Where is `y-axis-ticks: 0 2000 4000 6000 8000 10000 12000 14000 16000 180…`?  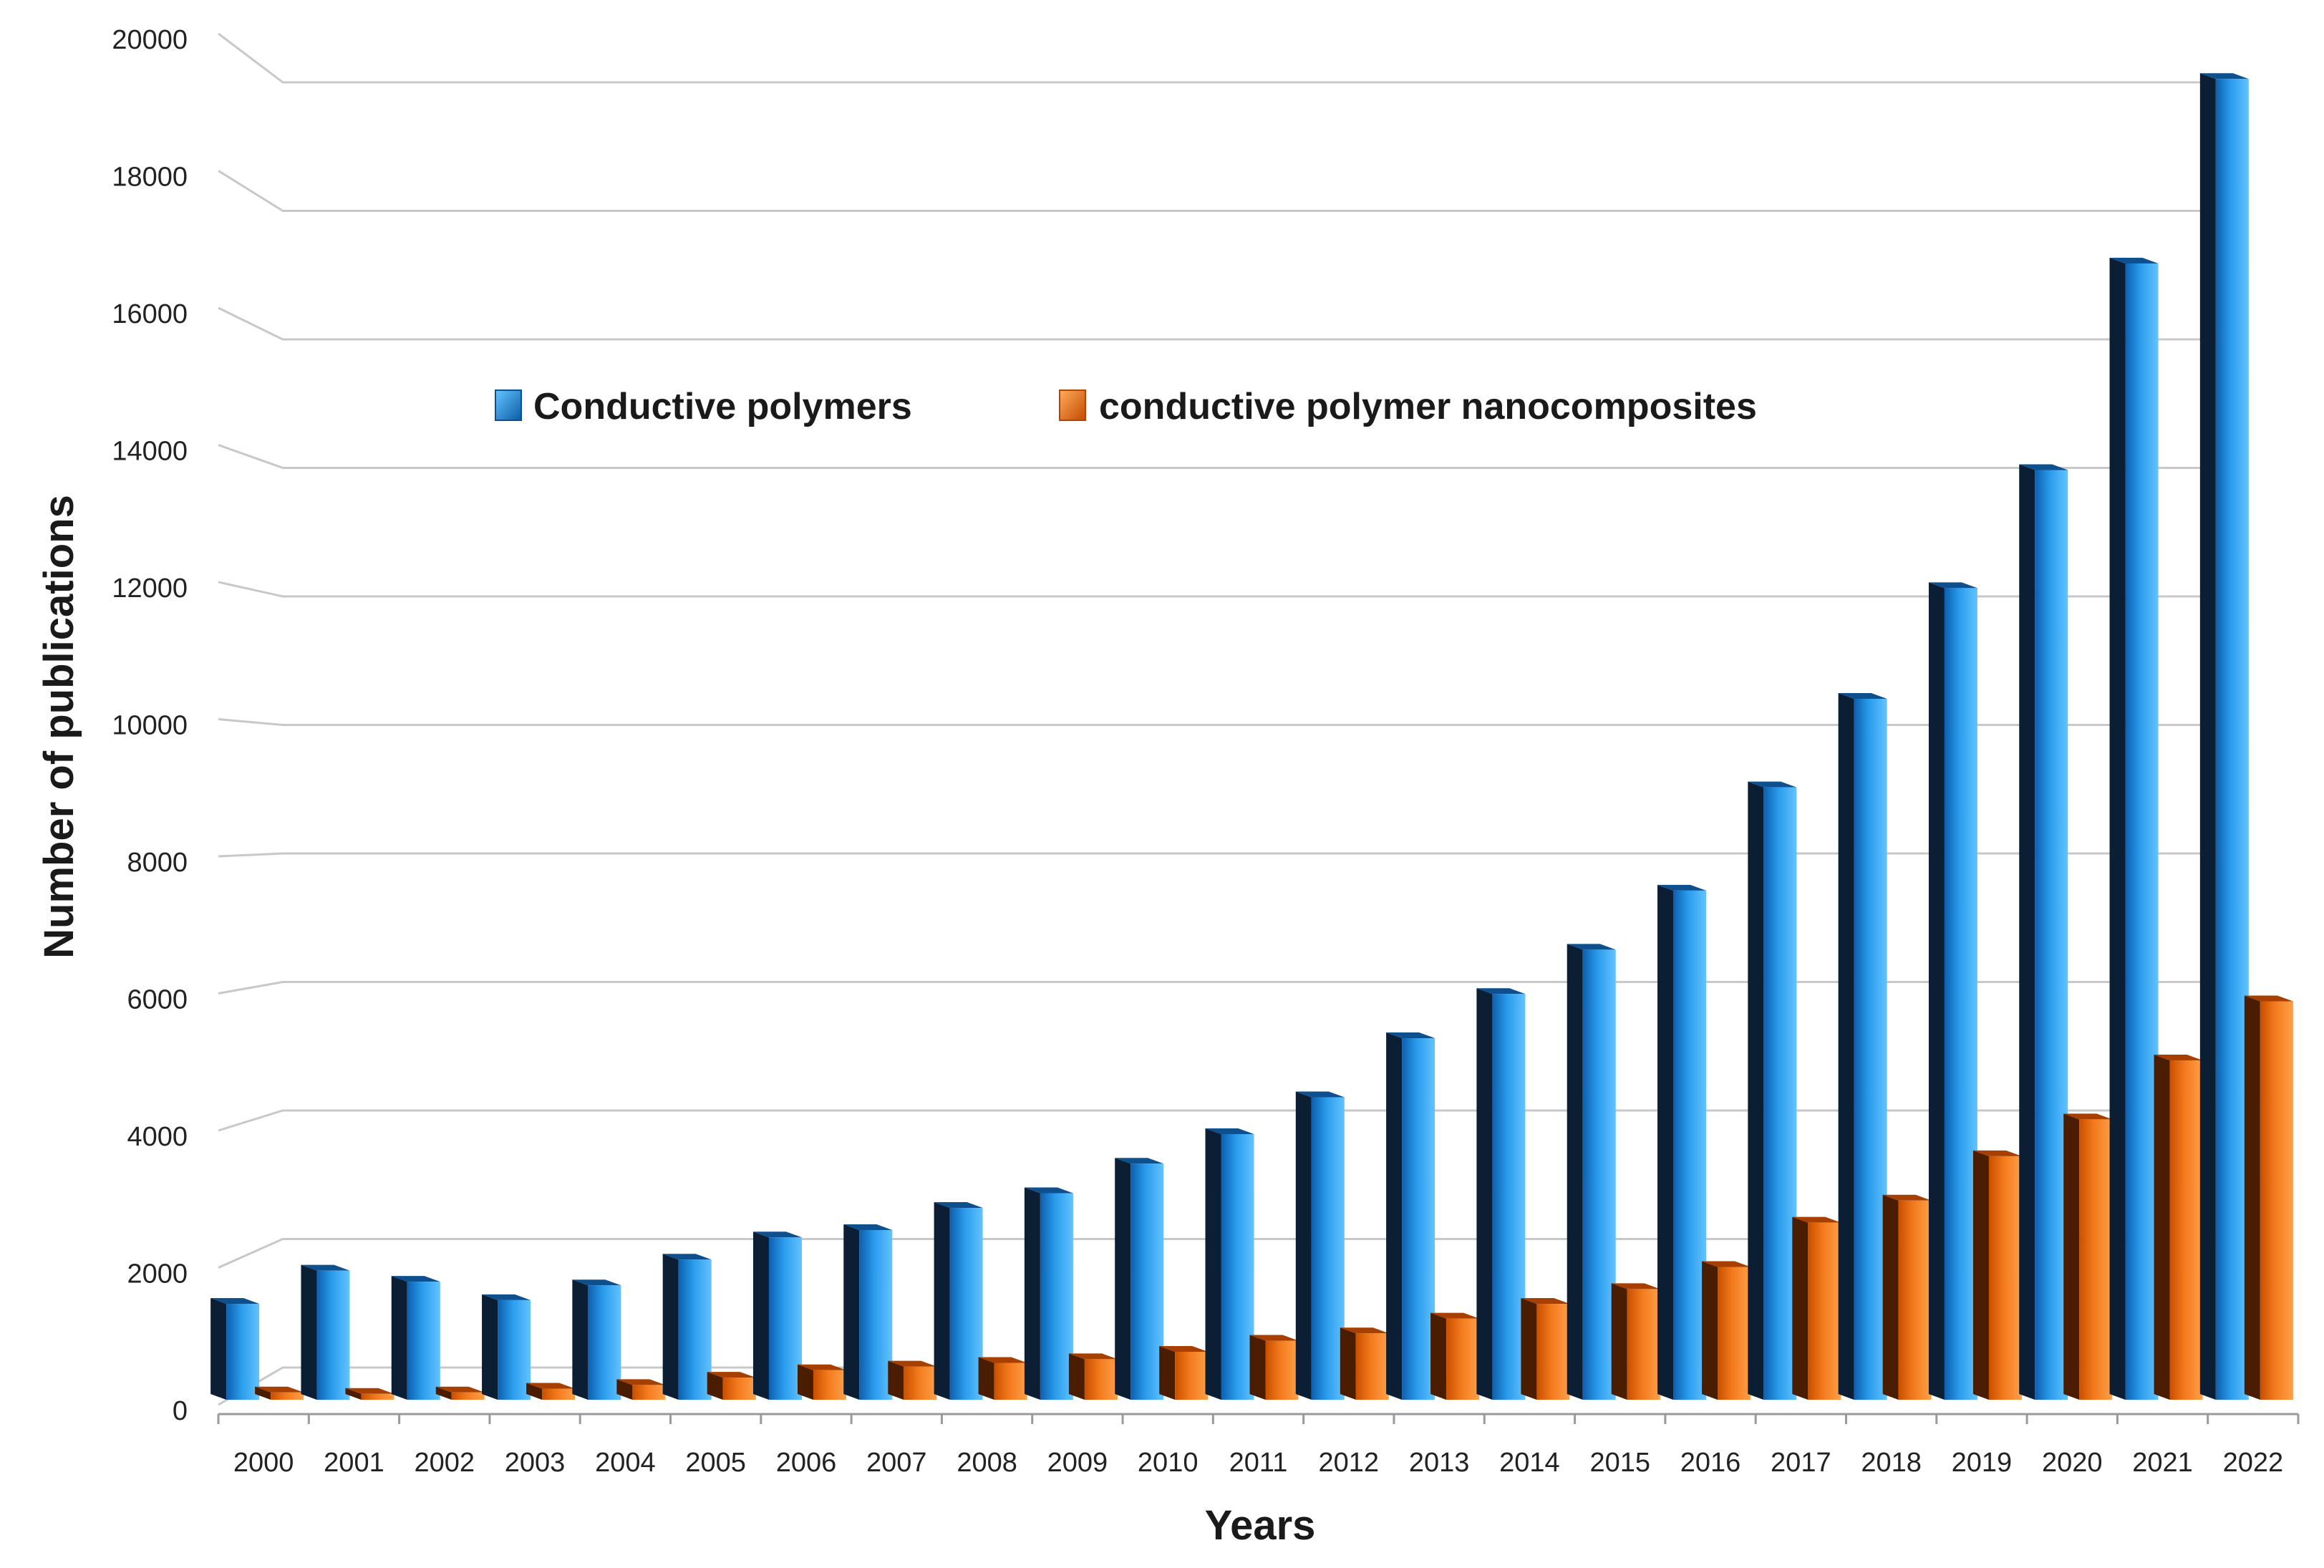
y-axis-ticks: 0 2000 4000 6000 8000 10000 12000 14000 16000 180… is located at coordinates (150, 725).